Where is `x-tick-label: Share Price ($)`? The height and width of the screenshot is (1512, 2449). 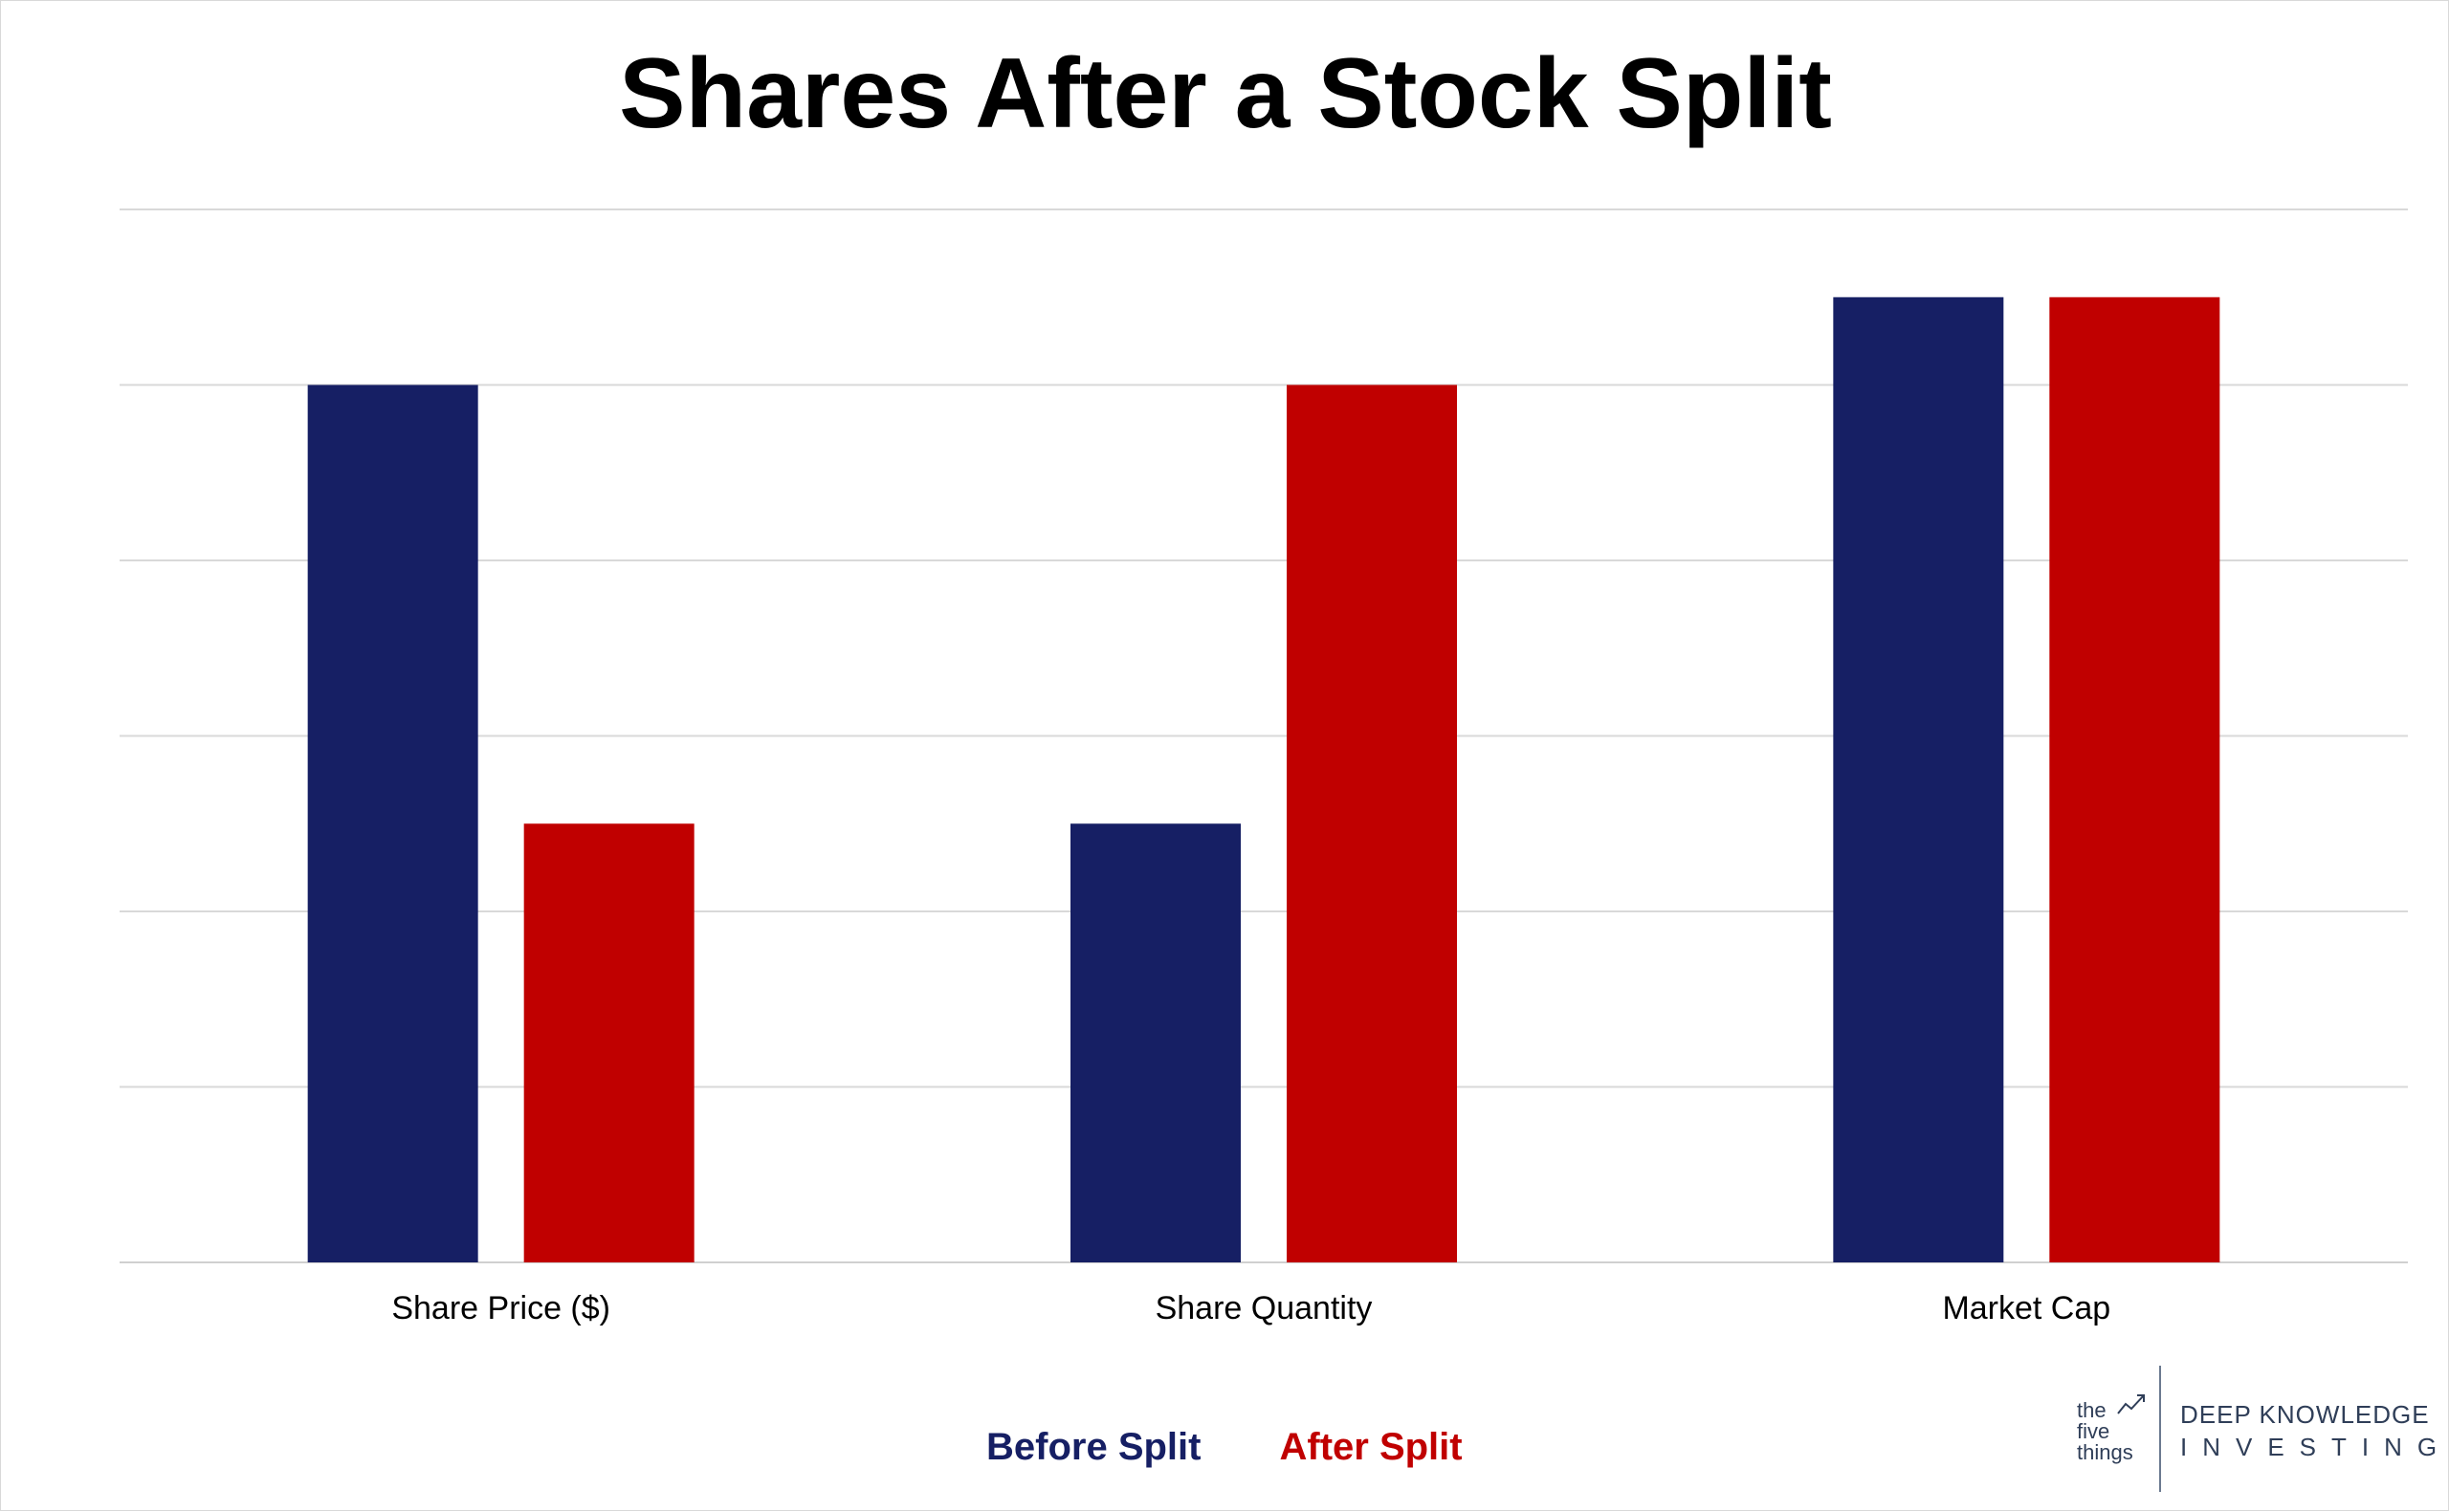 x-tick-label: Share Price ($) is located at coordinates (500, 1308).